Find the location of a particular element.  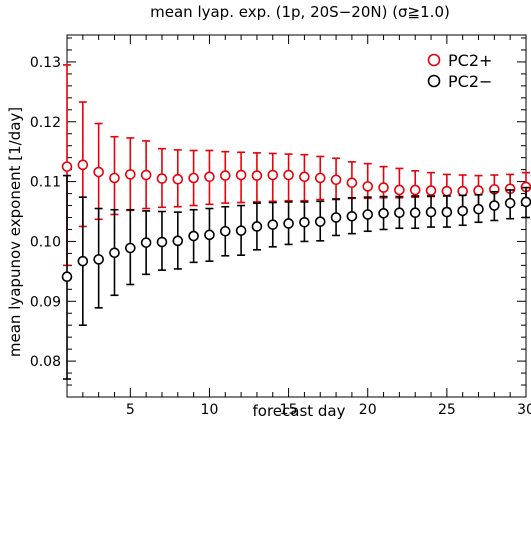

y-axis-label: mean lyapunov exponent [1/day] is located at coordinates (15, 232).